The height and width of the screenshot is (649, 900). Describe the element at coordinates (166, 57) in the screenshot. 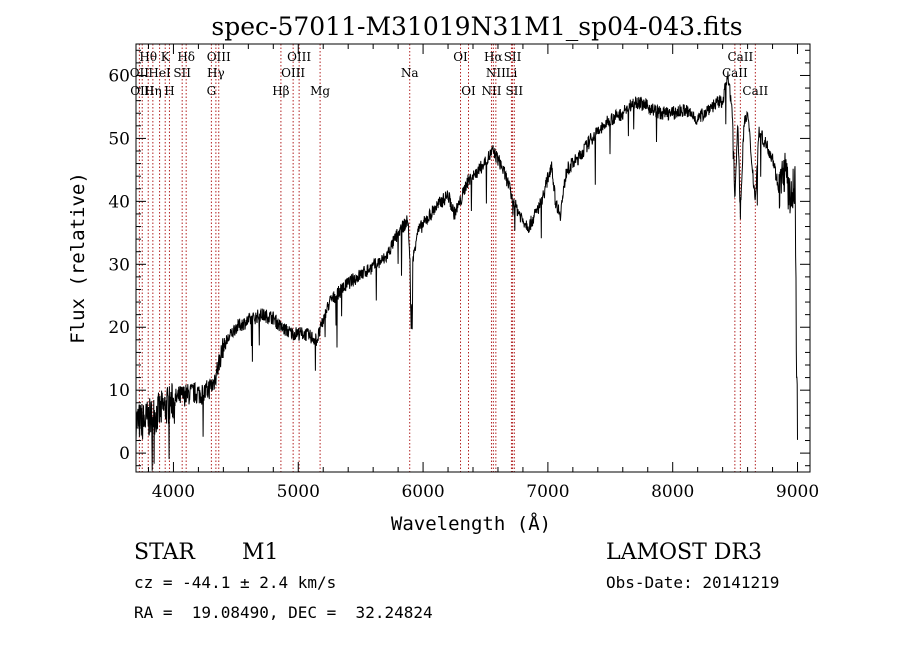

I see `line-label: K` at that location.